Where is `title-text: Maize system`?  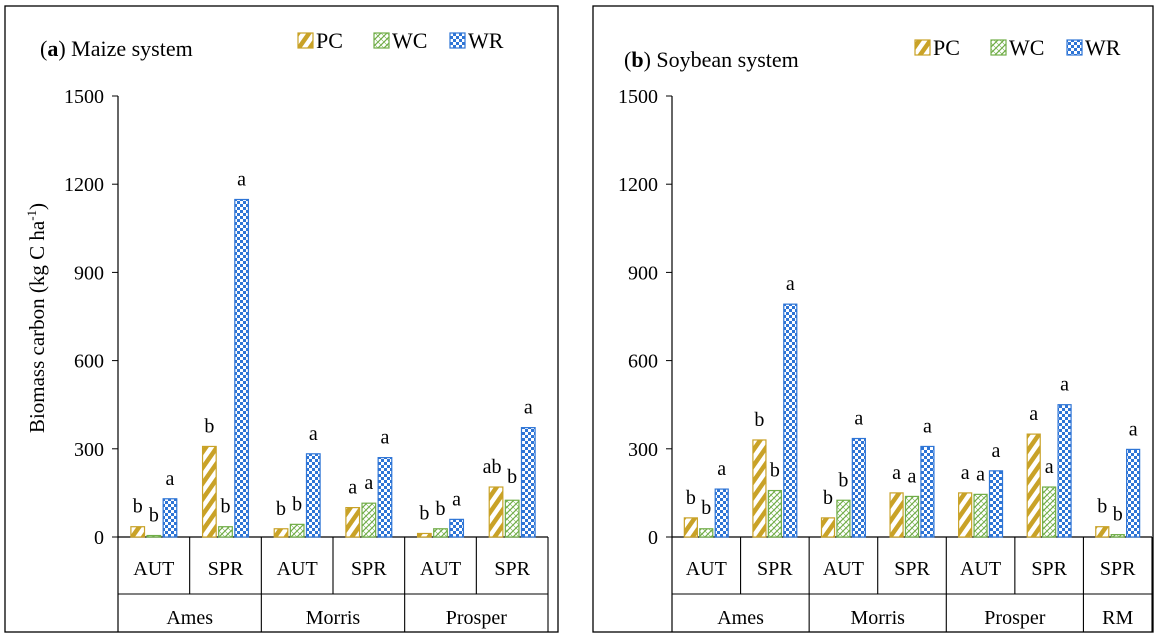 title-text: Maize system is located at coordinates (129, 48).